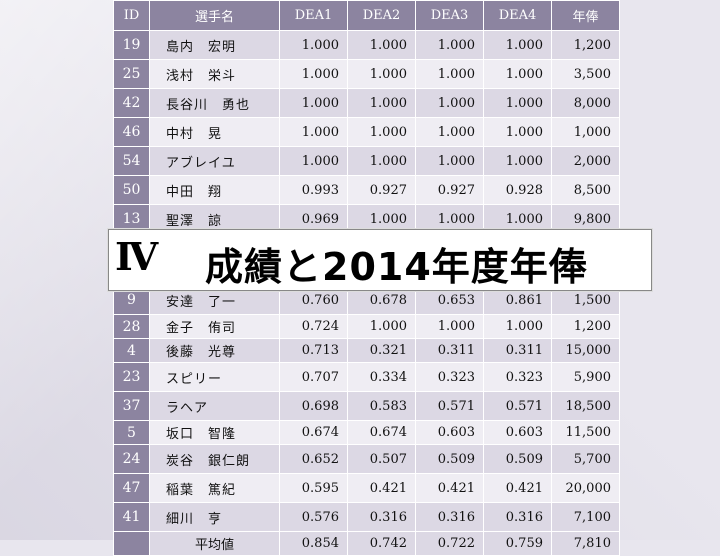  Describe the element at coordinates (381, 350) in the screenshot. I see `dea2-value: 0.321` at that location.